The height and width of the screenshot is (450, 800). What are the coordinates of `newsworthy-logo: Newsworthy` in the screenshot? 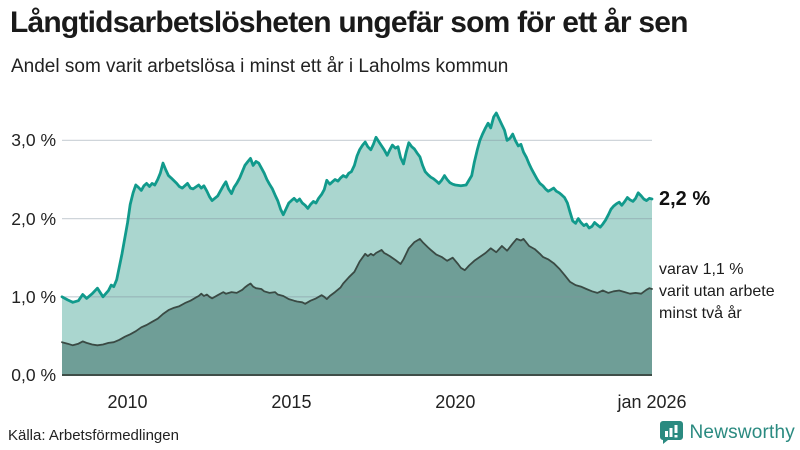 It's located at (727, 432).